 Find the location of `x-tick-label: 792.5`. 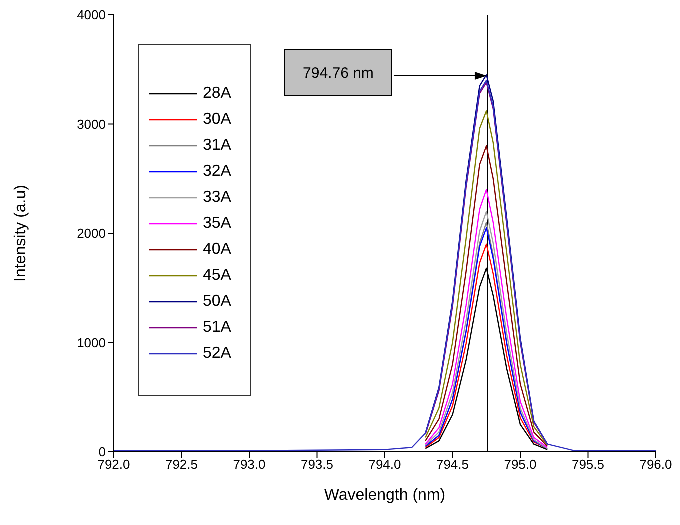

x-tick-label: 792.5 is located at coordinates (181, 464).